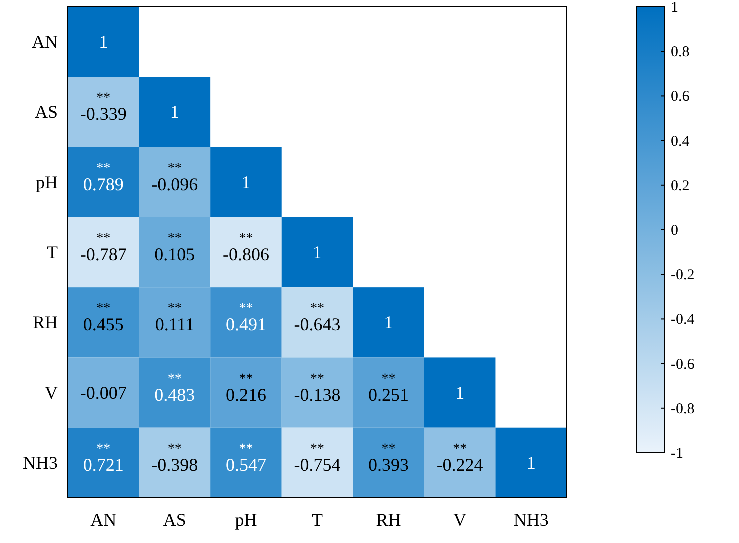 This screenshot has height=543, width=739. I want to click on color-bar-label: 0.8, so click(680, 52).